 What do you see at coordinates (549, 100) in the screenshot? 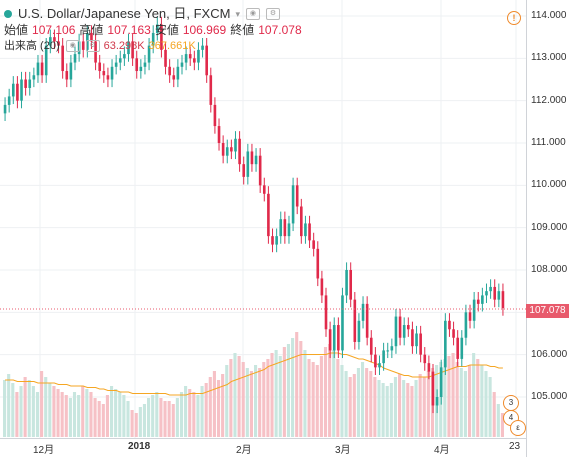
I see `price-tick-label: 112.000` at bounding box center [549, 100].